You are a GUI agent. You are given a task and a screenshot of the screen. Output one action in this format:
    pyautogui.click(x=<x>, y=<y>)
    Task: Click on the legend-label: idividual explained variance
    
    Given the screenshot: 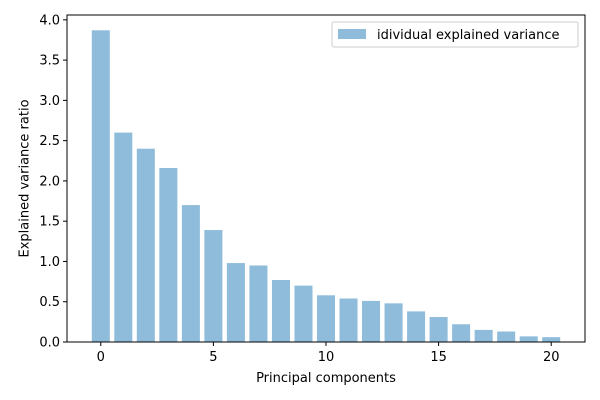 What is the action you would take?
    pyautogui.click(x=468, y=35)
    